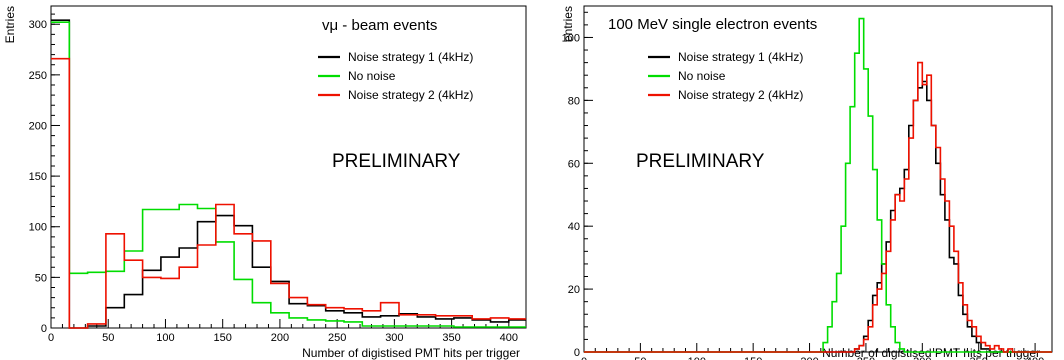 Image resolution: width=1064 pixels, height=360 pixels. What do you see at coordinates (38, 76) in the screenshot?
I see `y-tick-label: 250` at bounding box center [38, 76].